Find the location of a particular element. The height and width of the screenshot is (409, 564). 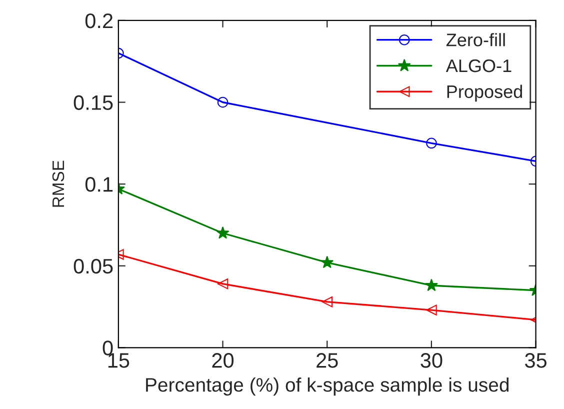

y-tick-label: 0.2 is located at coordinates (99, 20).